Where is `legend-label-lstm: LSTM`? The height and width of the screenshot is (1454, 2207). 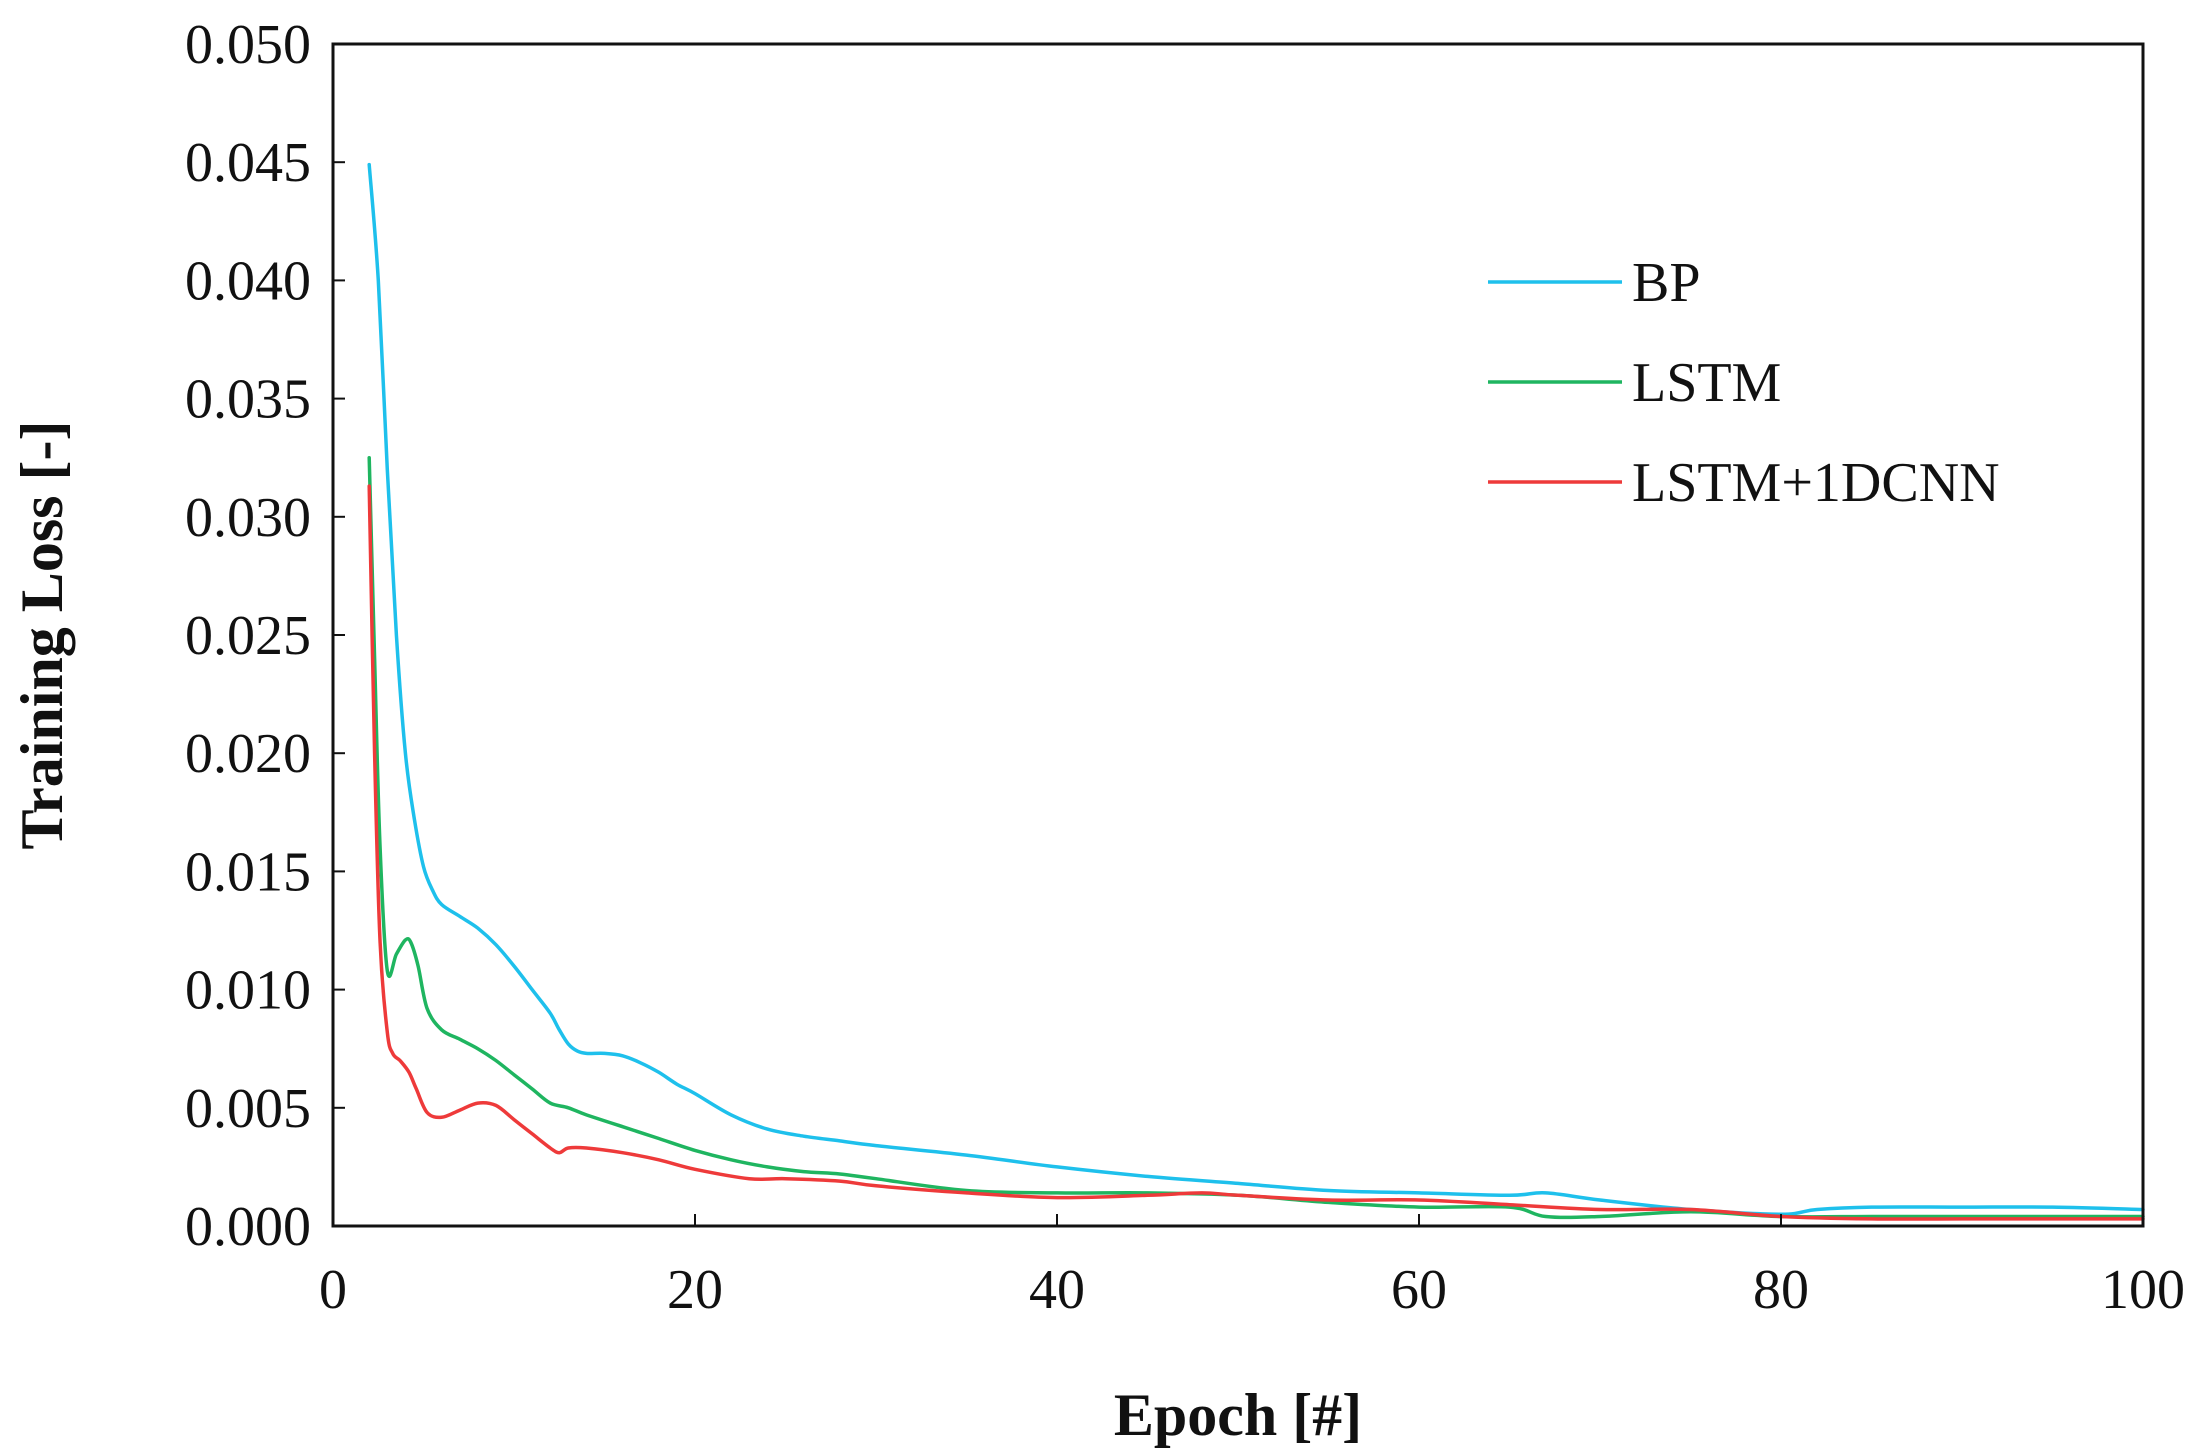
legend-label-lstm: LSTM is located at coordinates (1706, 383).